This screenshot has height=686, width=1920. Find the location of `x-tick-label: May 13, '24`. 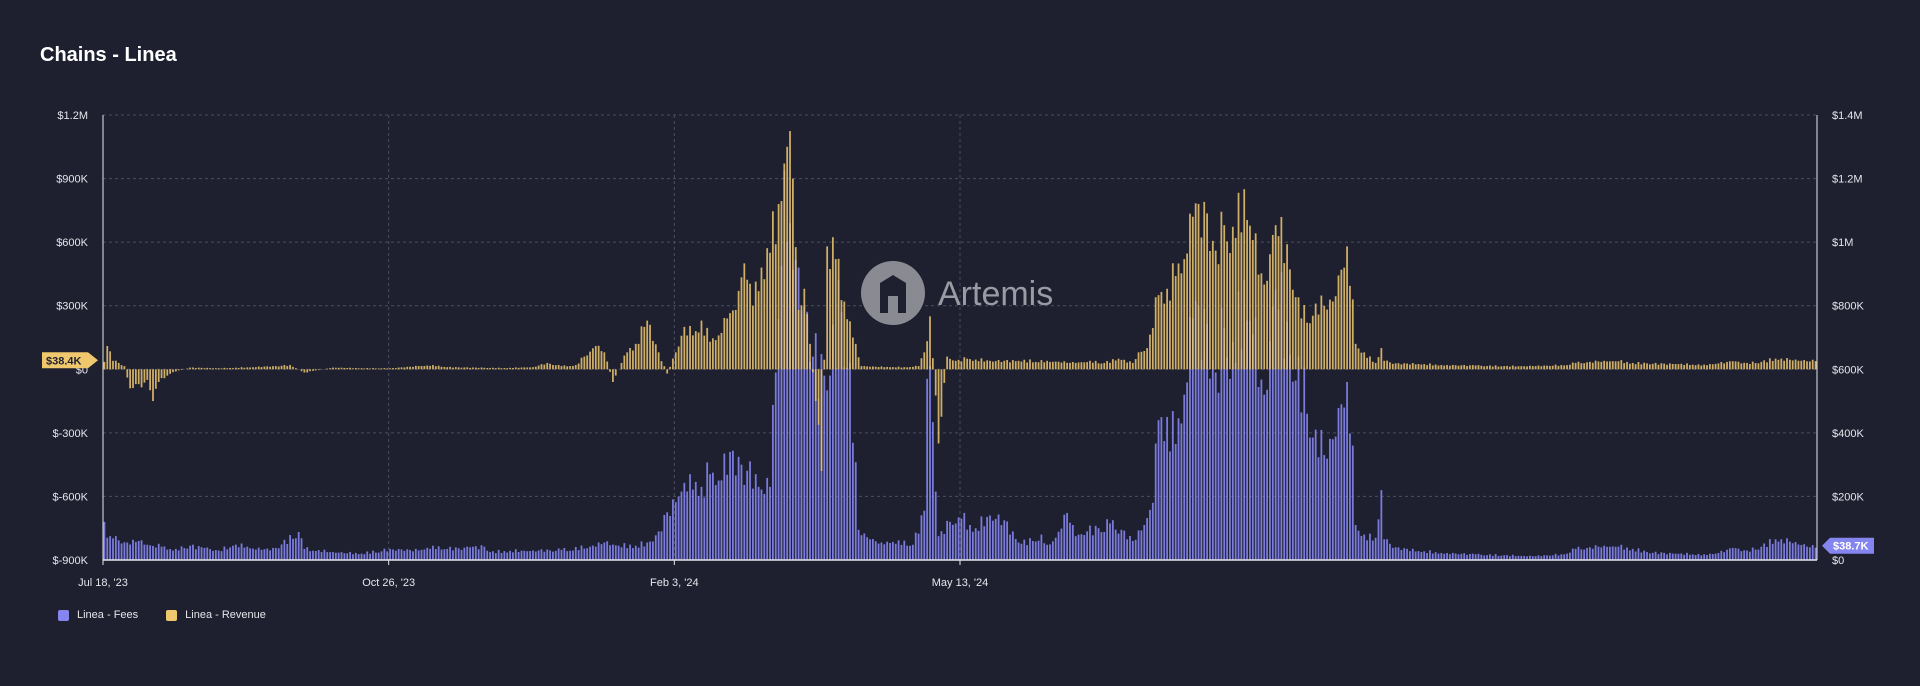

x-tick-label: May 13, '24 is located at coordinates (960, 583).